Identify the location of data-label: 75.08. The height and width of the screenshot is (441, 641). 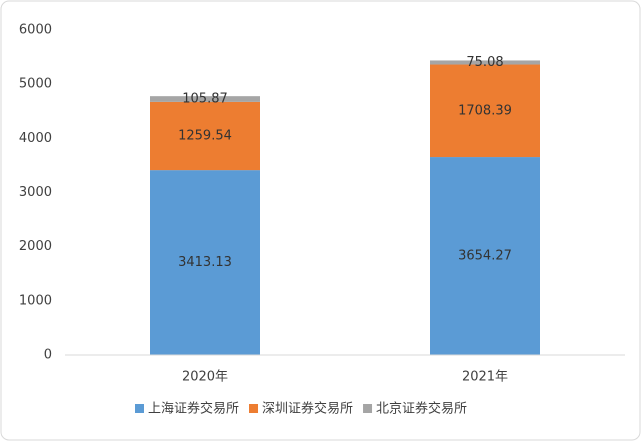
(484, 62).